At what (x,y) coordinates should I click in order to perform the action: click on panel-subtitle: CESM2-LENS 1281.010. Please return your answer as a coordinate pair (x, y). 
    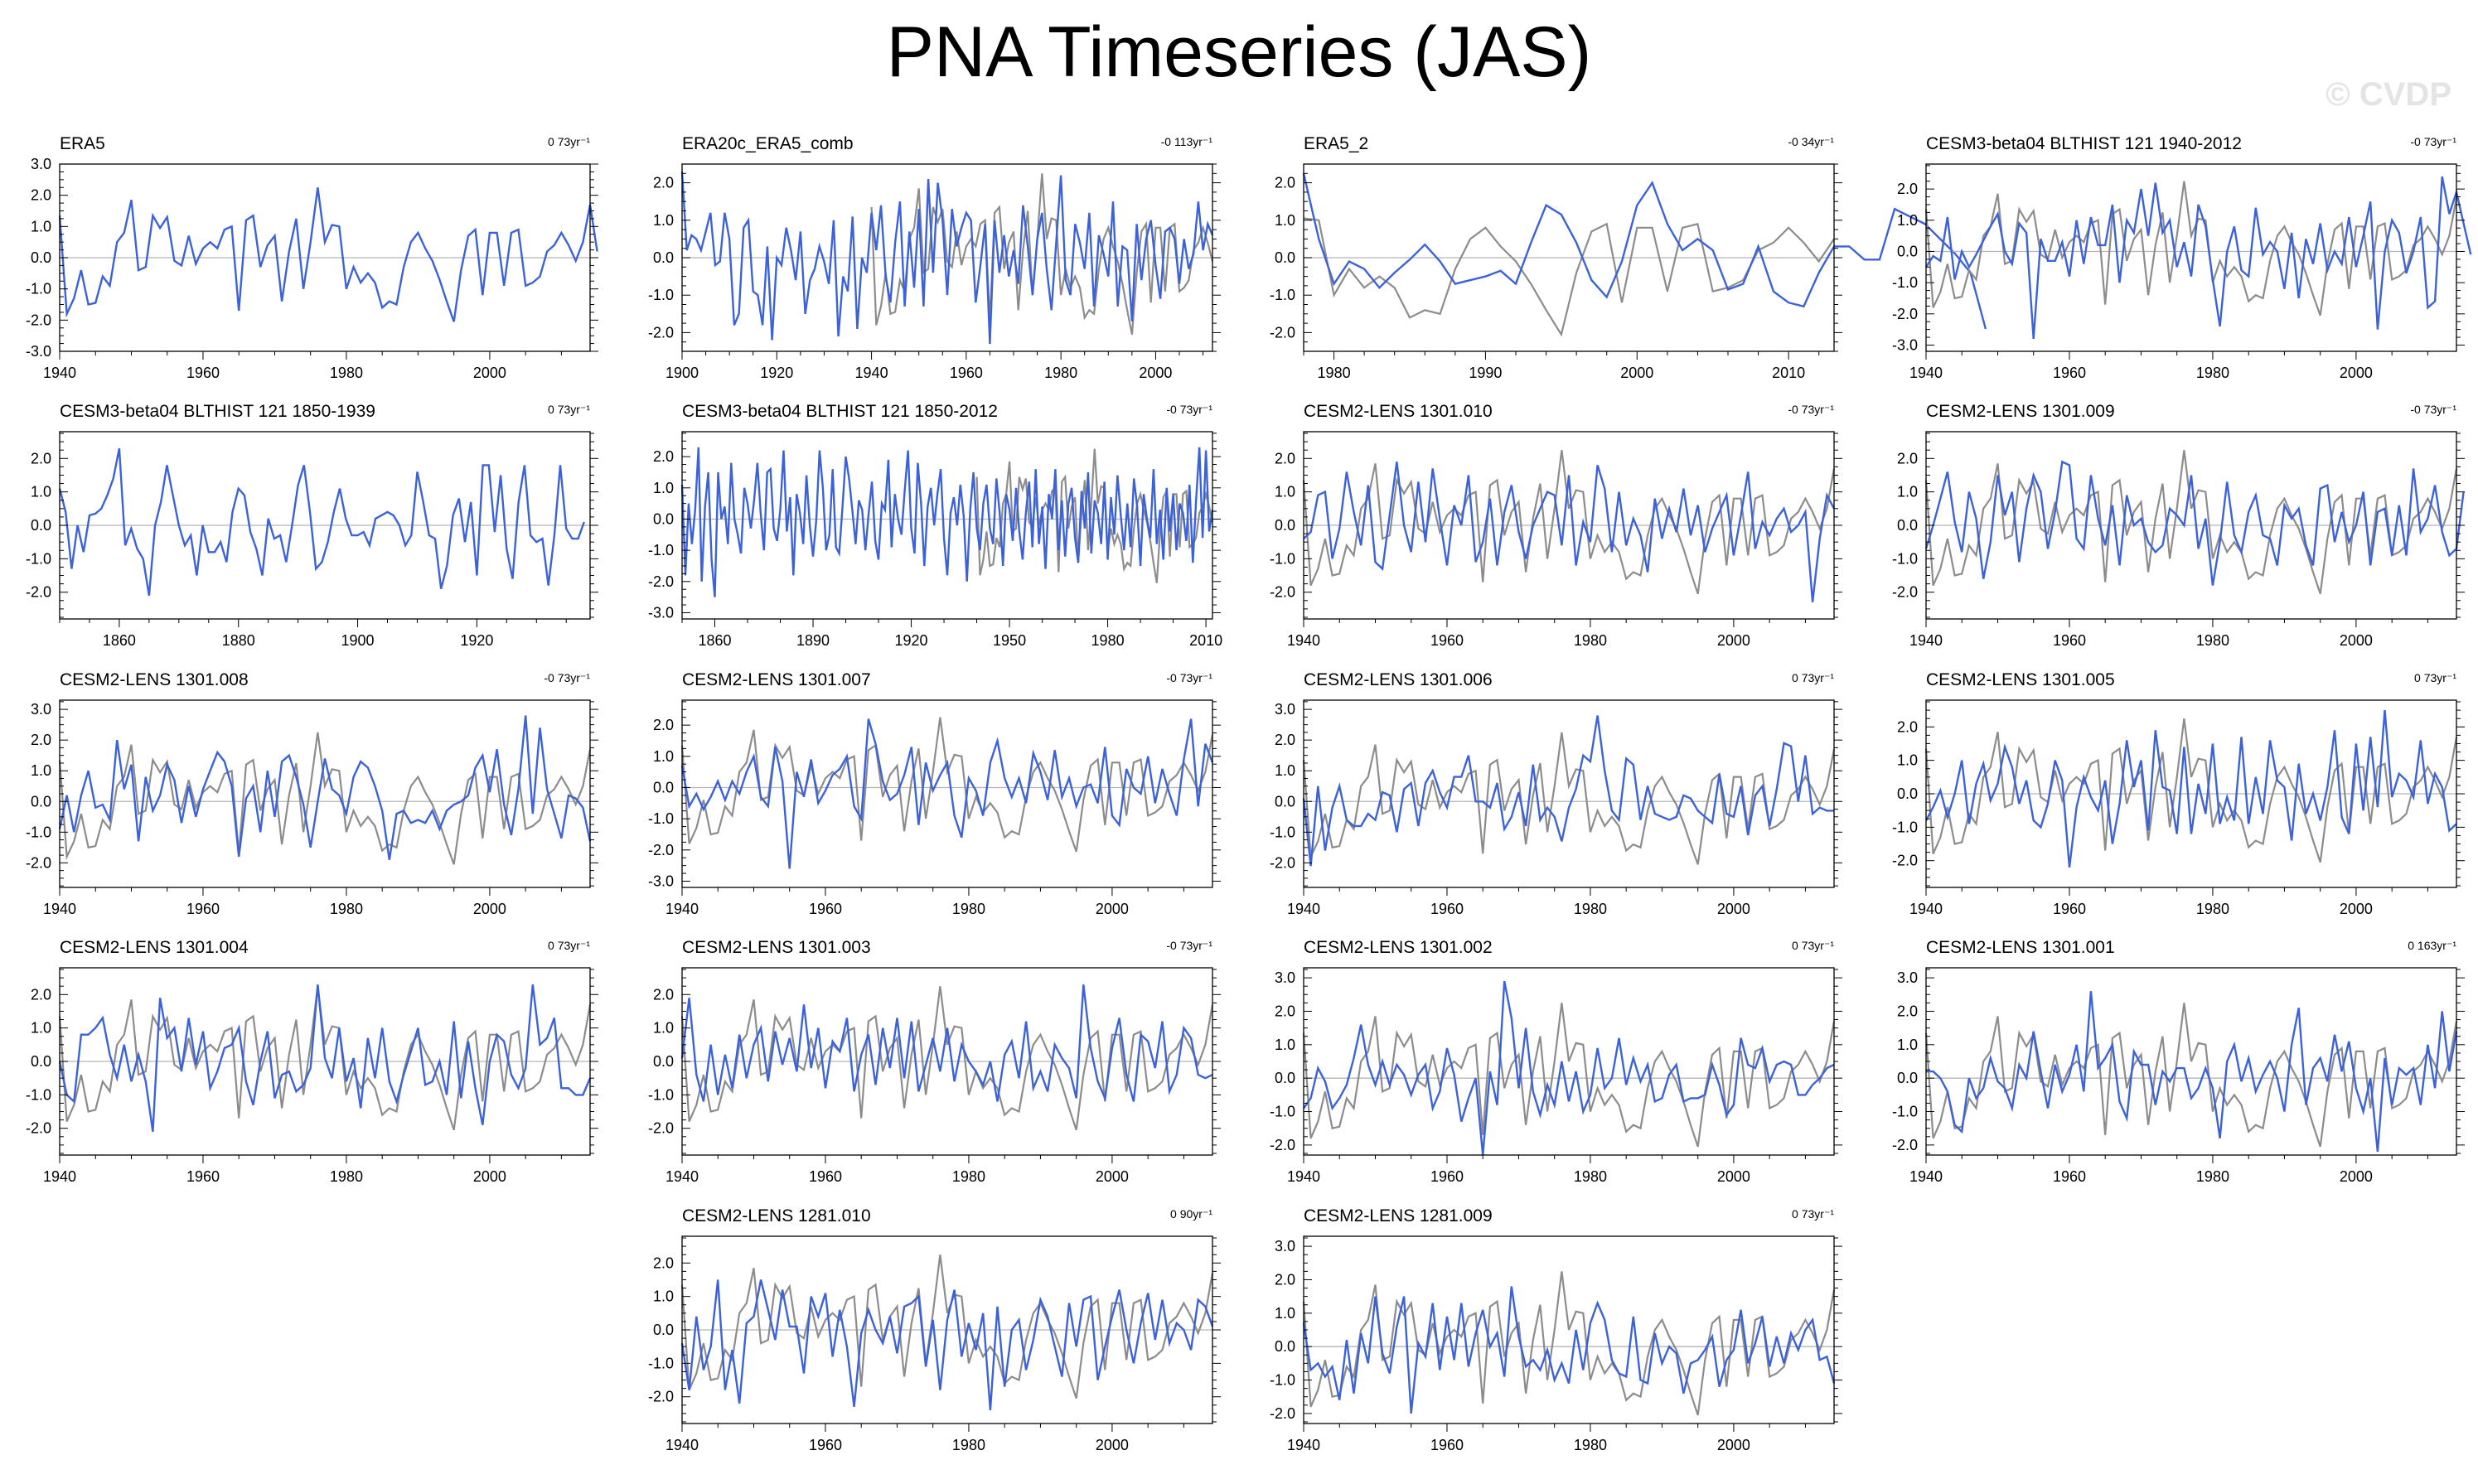
    Looking at the image, I should click on (776, 1215).